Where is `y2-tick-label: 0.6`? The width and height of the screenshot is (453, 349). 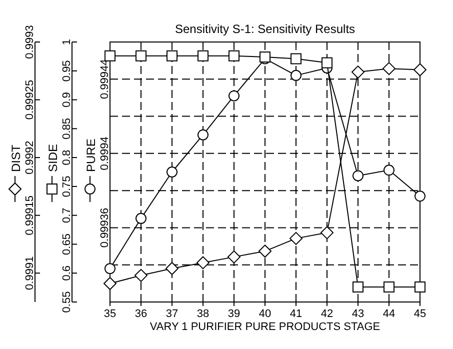 y2-tick-label: 0.6 is located at coordinates (67, 273).